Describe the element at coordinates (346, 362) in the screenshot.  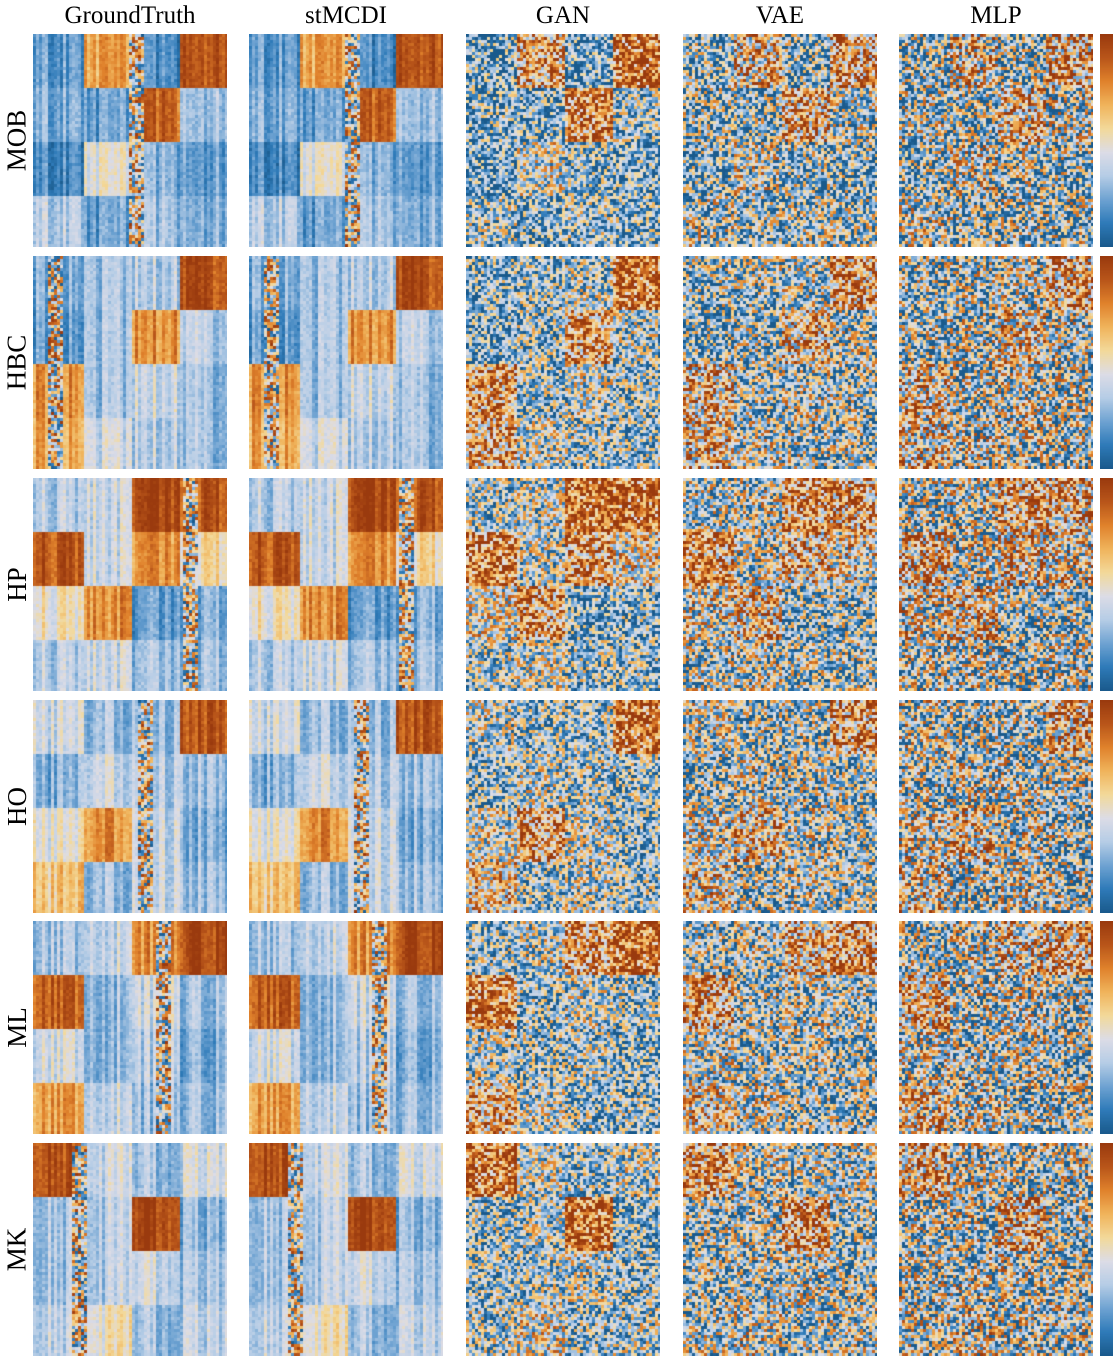
I see `heatmap-hbc-stmcdi` at that location.